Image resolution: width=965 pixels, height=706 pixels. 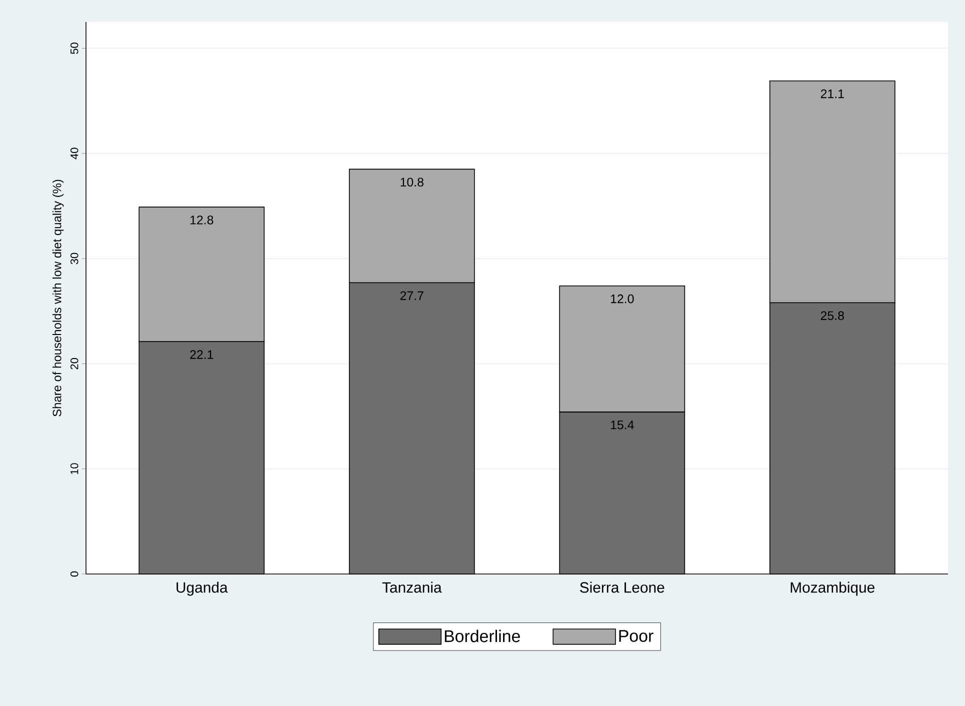 I want to click on y-tick-label: 50, so click(x=74, y=48).